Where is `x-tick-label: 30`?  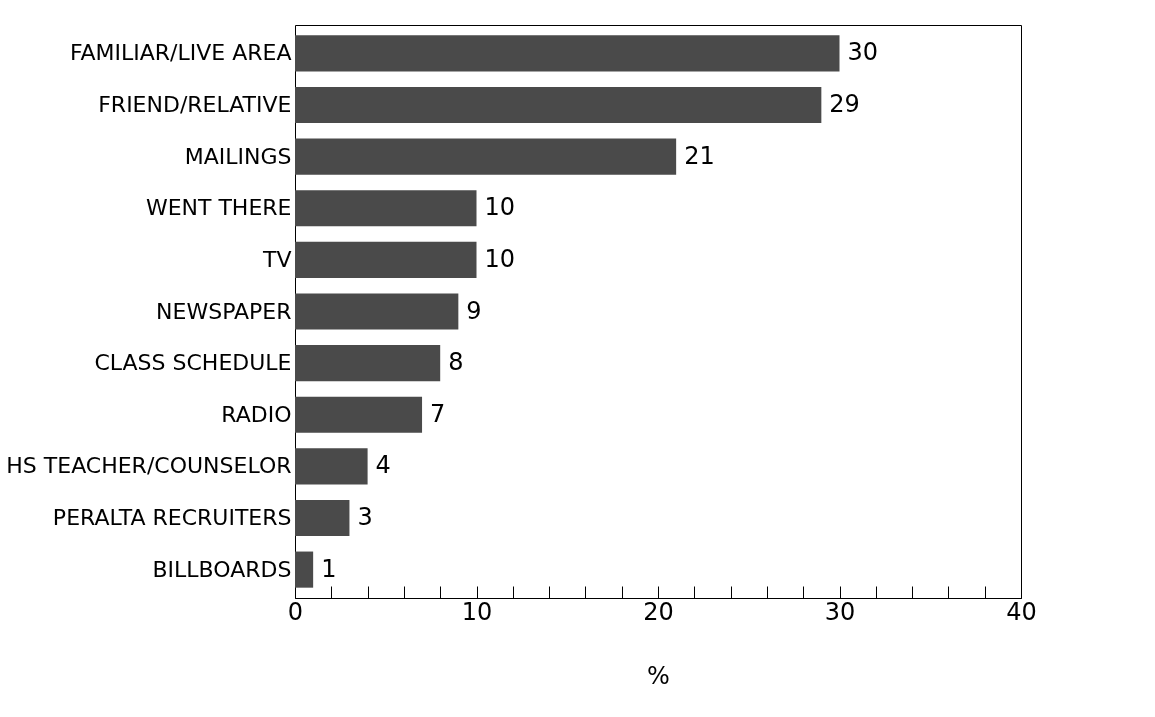 x-tick-label: 30 is located at coordinates (840, 611).